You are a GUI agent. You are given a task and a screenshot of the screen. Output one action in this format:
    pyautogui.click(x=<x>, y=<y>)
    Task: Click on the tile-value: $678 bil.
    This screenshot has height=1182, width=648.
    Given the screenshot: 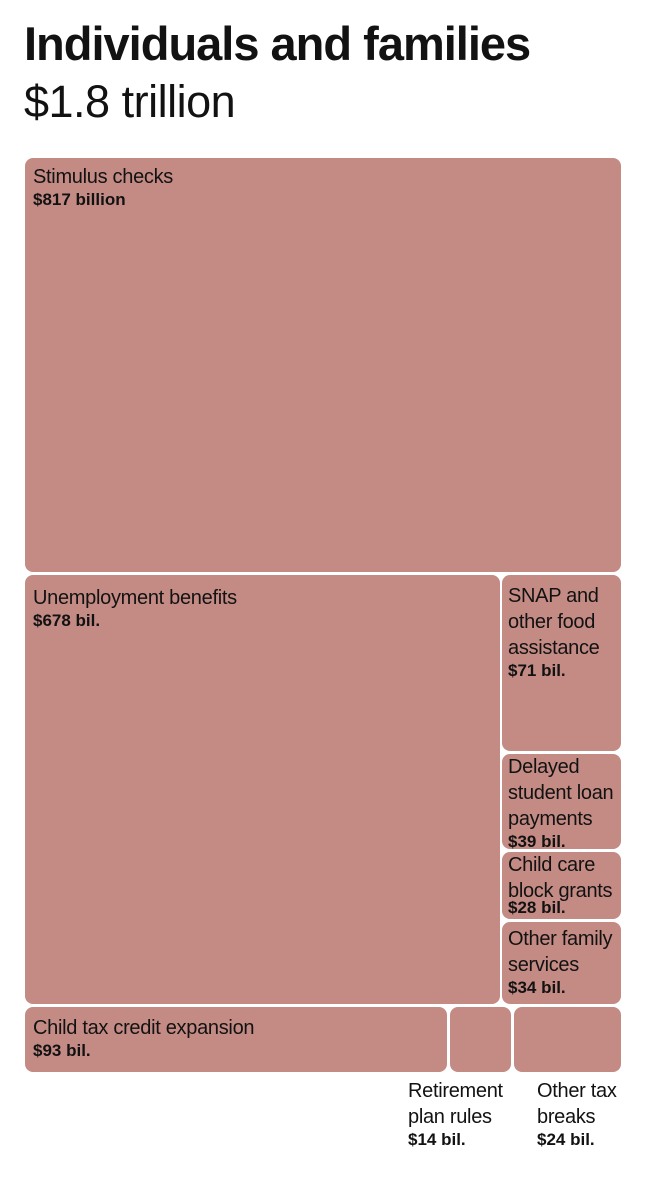 What is the action you would take?
    pyautogui.click(x=67, y=620)
    